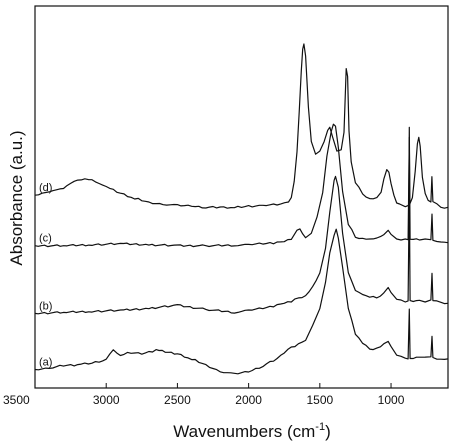 This screenshot has height=444, width=454. What do you see at coordinates (177, 400) in the screenshot?
I see `x-tick-label: 2500` at bounding box center [177, 400].